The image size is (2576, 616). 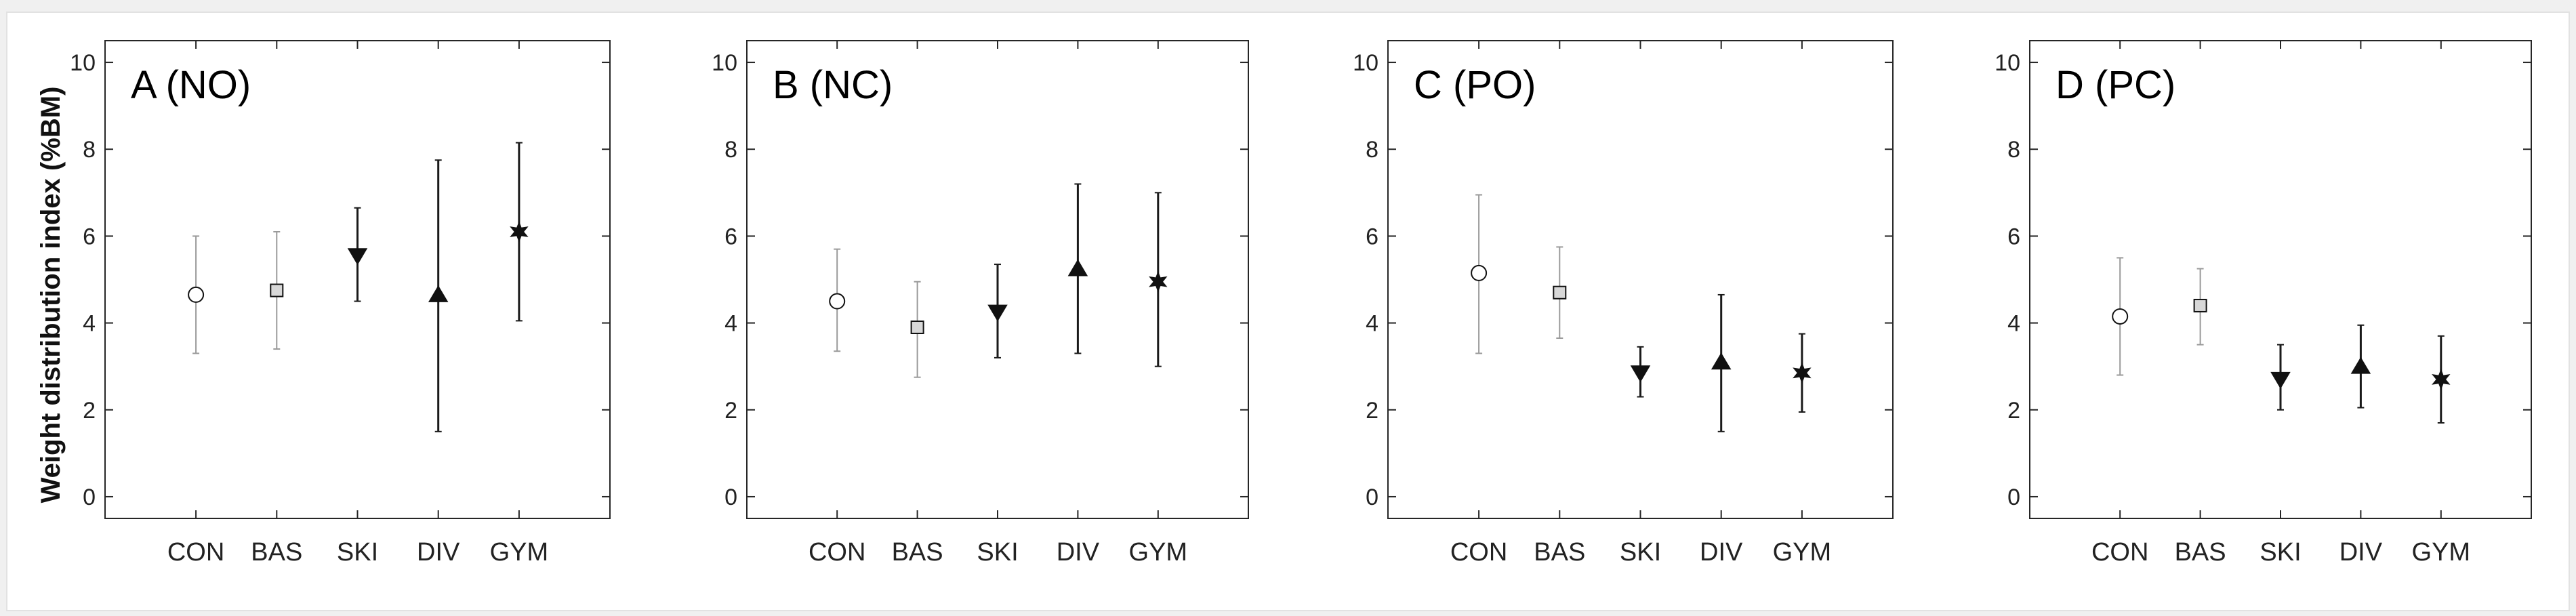 I want to click on panel-title: D (PC), so click(x=2115, y=85).